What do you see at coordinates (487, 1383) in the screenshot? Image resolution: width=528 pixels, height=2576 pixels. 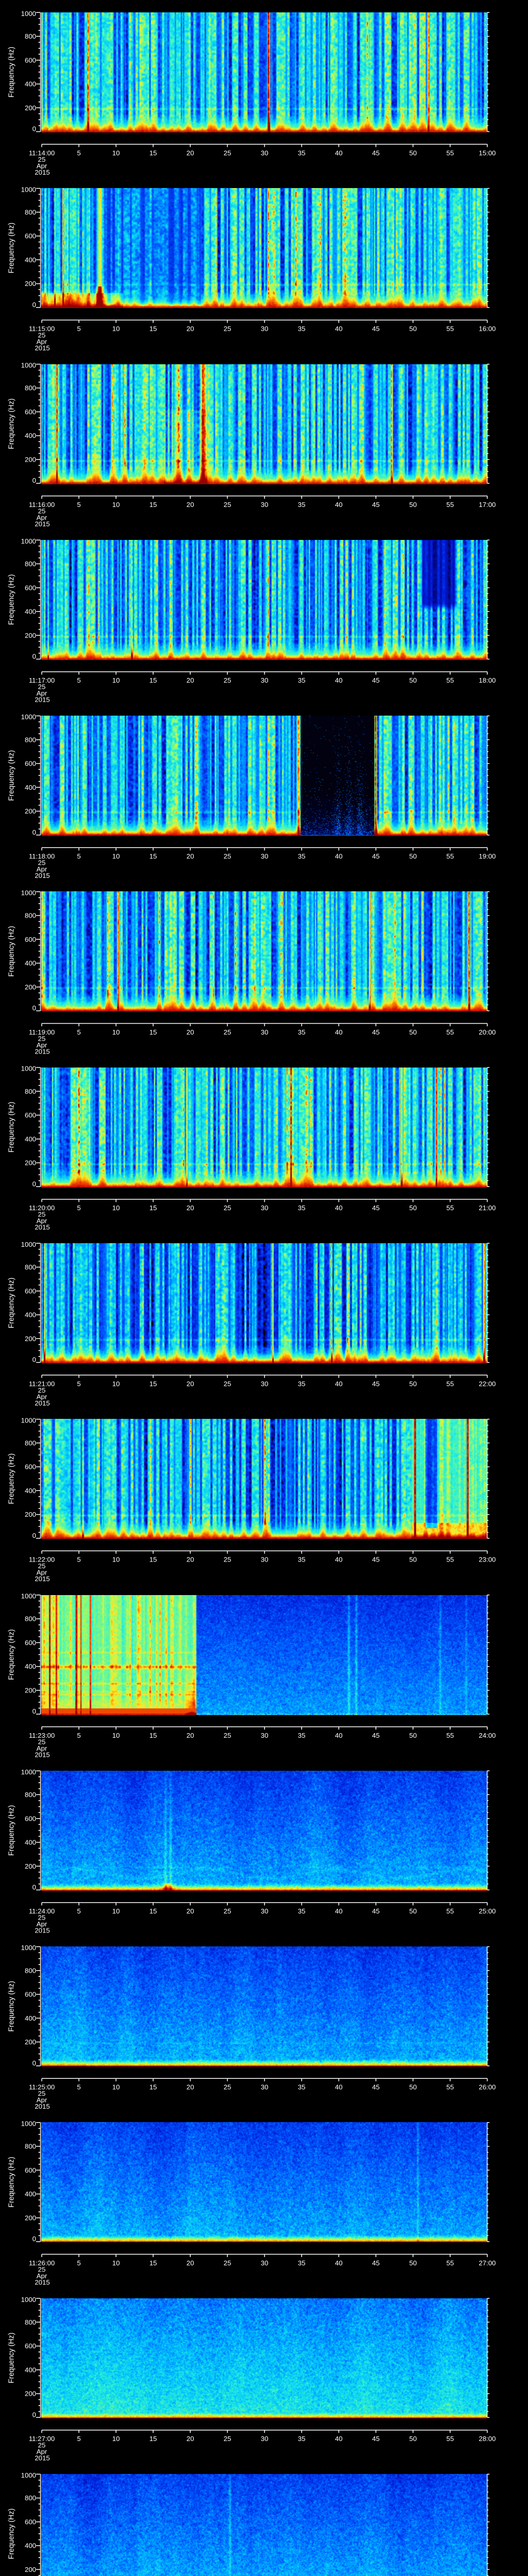 I see `svg-text: 22:00` at bounding box center [487, 1383].